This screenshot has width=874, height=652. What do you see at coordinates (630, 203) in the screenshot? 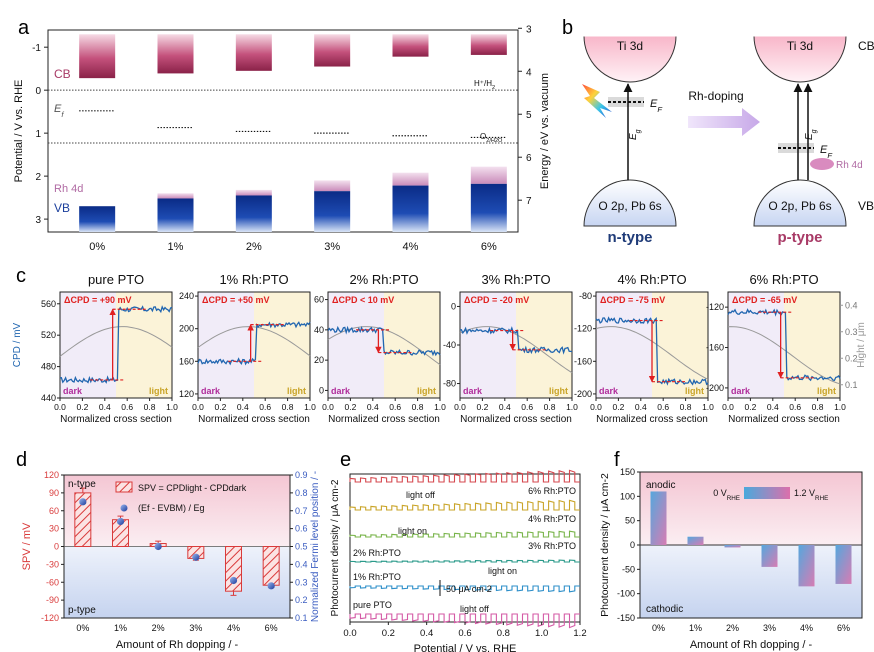
I see `o2p-band` at bounding box center [630, 203].